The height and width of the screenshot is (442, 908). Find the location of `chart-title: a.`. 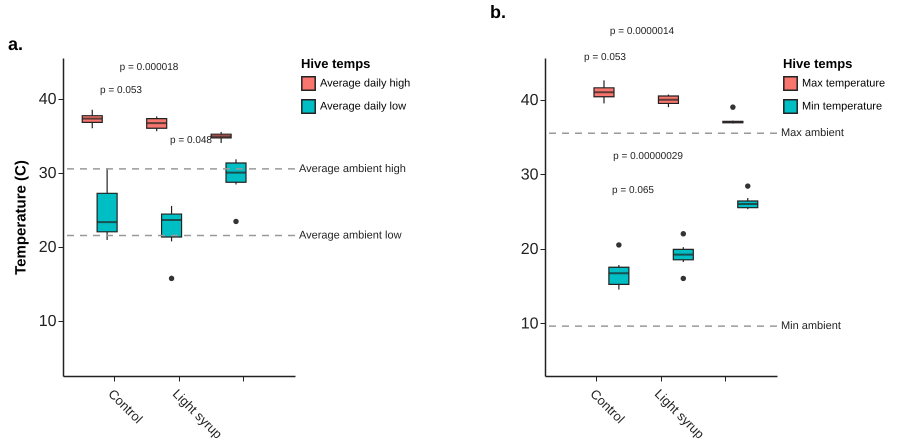

chart-title: a. is located at coordinates (16, 44).